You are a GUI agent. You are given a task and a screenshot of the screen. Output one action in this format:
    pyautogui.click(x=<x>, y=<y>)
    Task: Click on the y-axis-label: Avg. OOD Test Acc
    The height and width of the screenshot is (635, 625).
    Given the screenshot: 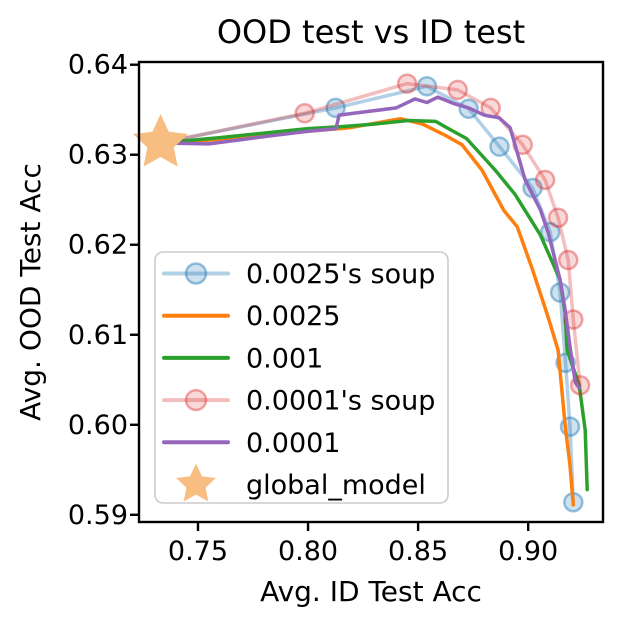 What is the action you would take?
    pyautogui.click(x=30, y=292)
    